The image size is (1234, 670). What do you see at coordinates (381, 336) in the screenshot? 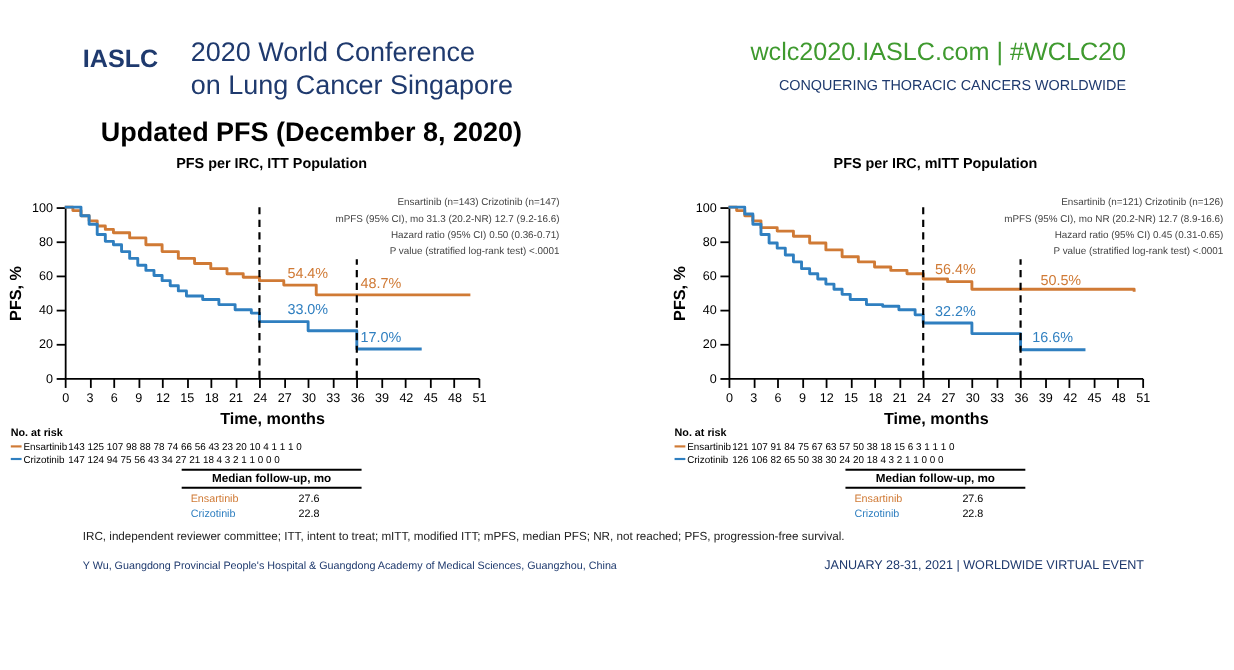
I see `annotation: 17.0%` at bounding box center [381, 336].